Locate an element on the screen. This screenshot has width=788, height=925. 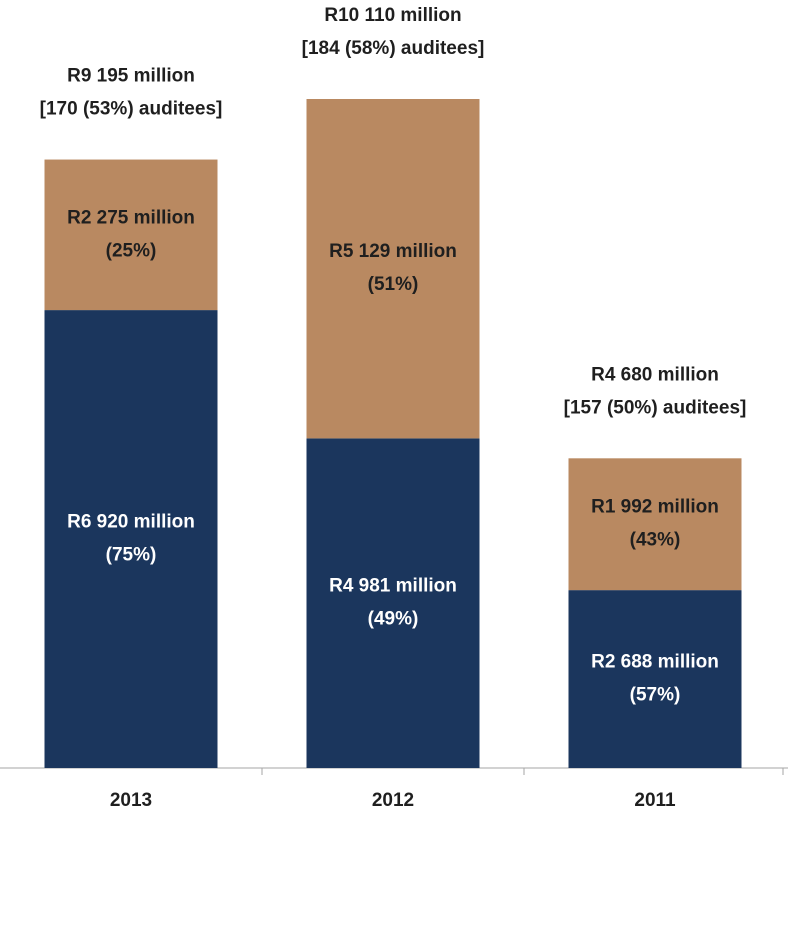
value-label: R4 981 million is located at coordinates (393, 586).